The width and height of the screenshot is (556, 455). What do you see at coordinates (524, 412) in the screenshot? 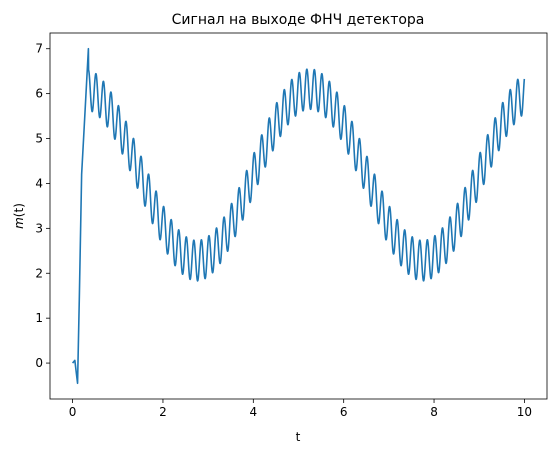
I see `x-tick-label: 10` at bounding box center [524, 412].